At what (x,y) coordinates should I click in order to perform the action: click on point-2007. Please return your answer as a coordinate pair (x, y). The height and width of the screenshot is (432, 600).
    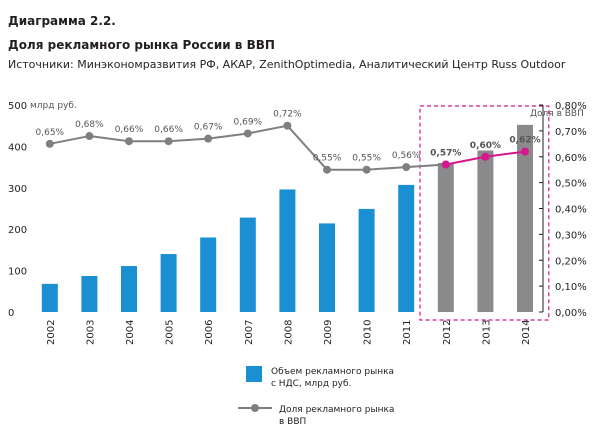
    Looking at the image, I should click on (247, 133).